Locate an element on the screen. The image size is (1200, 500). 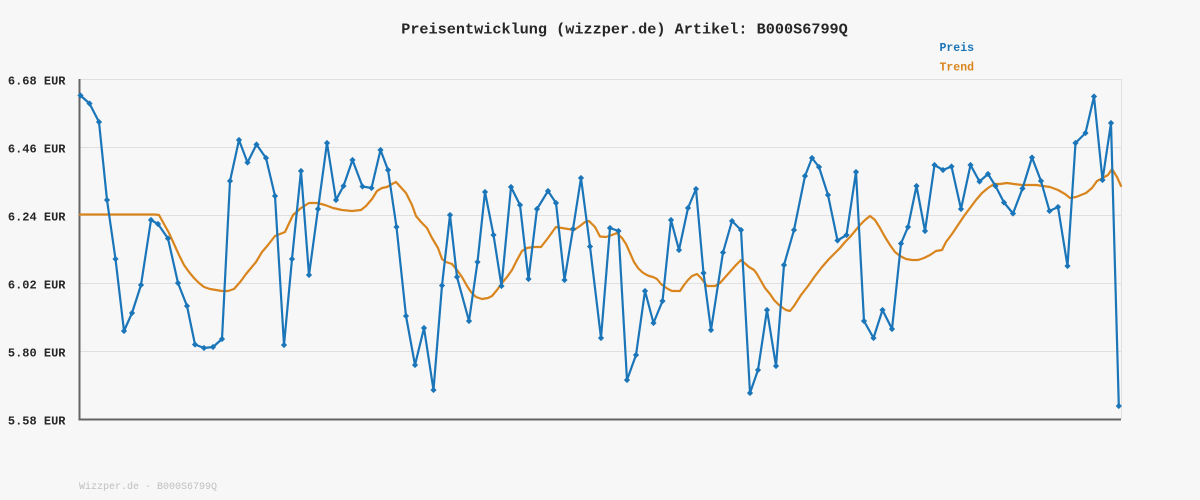
svg-text: 6.68 EUR is located at coordinates (37, 81).